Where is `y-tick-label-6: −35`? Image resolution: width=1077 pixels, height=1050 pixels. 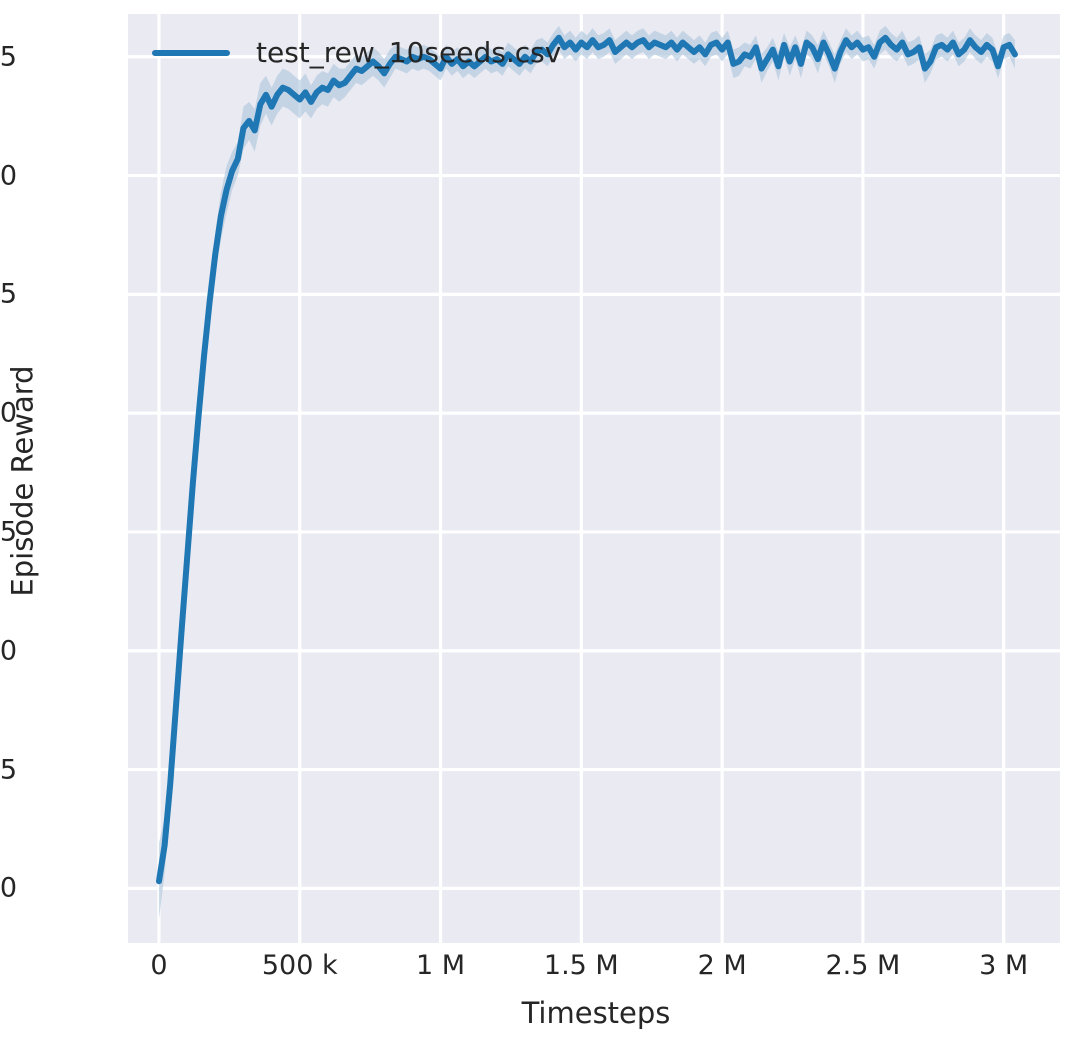
y-tick-label-6: −35 is located at coordinates (8, 770).